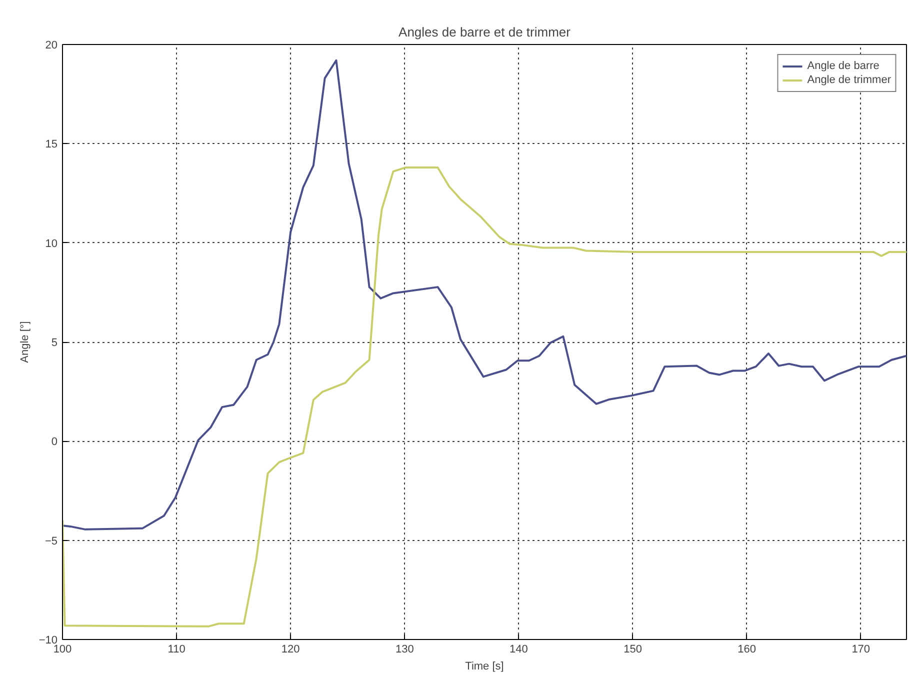 This screenshot has height=683, width=910. What do you see at coordinates (51, 541) in the screenshot?
I see `y-tick-label: −5` at bounding box center [51, 541].